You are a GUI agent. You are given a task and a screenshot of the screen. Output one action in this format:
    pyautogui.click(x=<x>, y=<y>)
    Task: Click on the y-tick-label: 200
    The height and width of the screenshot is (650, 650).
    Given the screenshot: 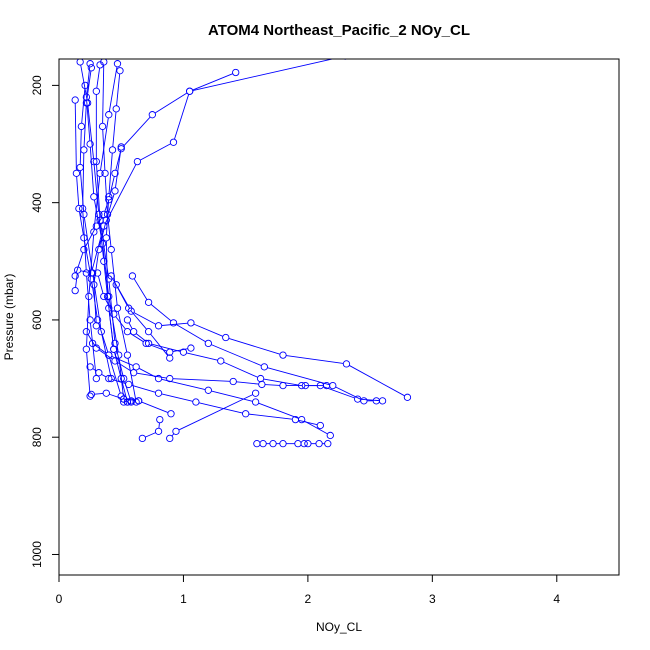 What is the action you would take?
    pyautogui.click(x=37, y=85)
    